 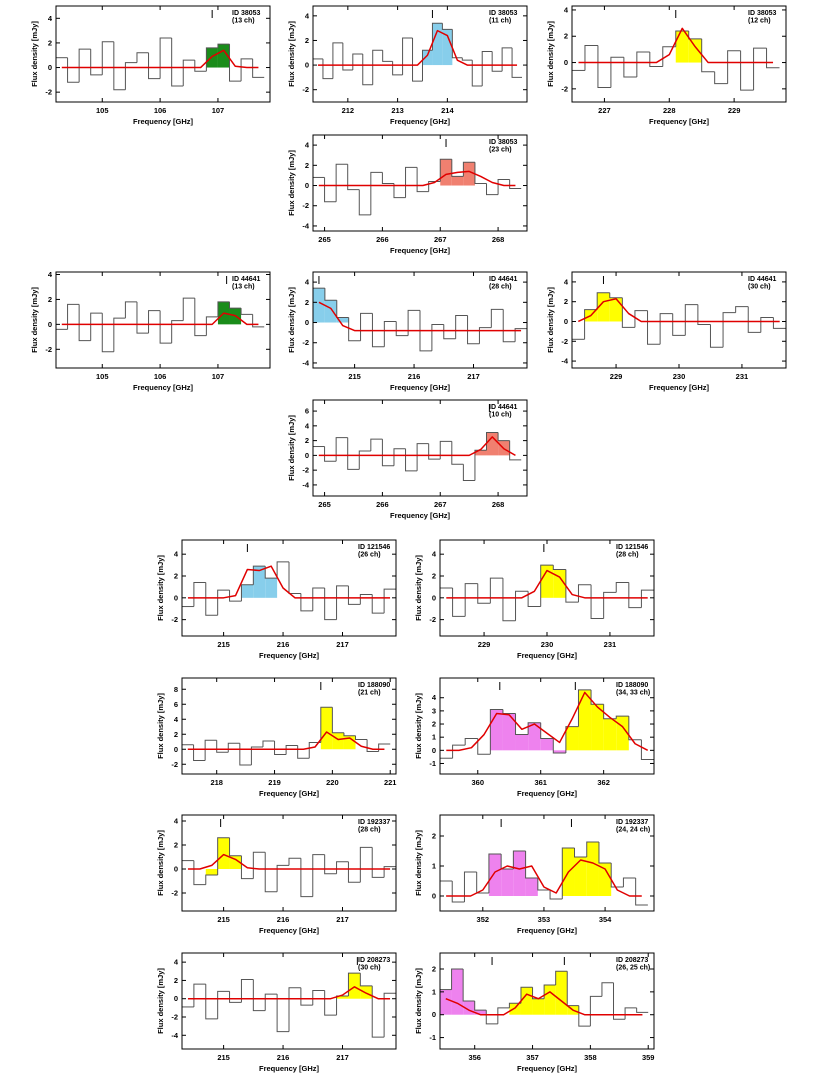 What do you see at coordinates (243, 21) in the screenshot?
I see `panel-label: (13 ch)` at bounding box center [243, 21].